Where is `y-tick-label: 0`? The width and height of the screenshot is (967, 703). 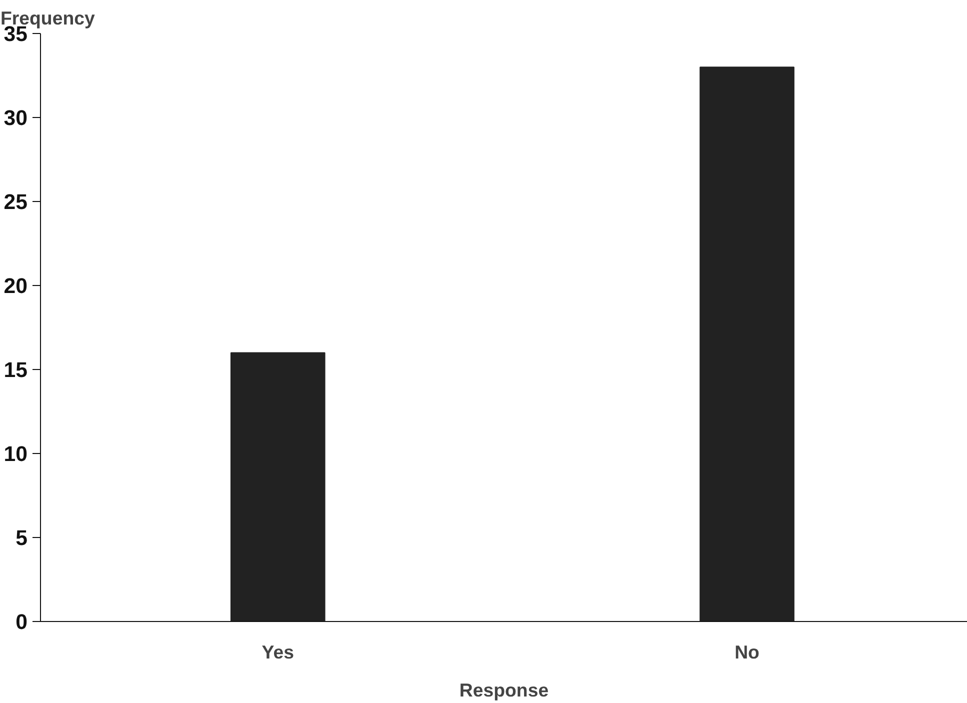 y-tick-label: 0 is located at coordinates (22, 622).